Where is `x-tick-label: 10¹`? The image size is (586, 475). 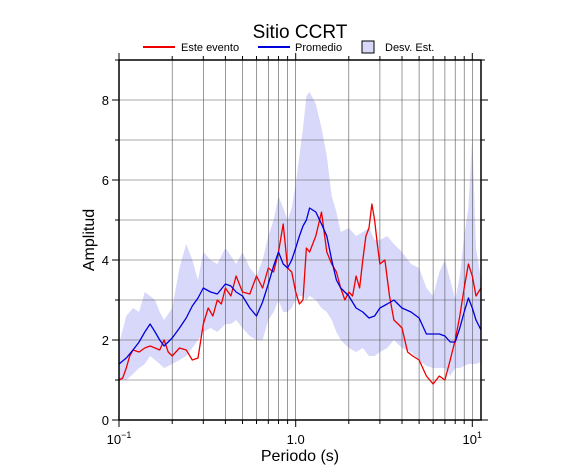 x-tick-label: 10¹ is located at coordinates (472, 438).